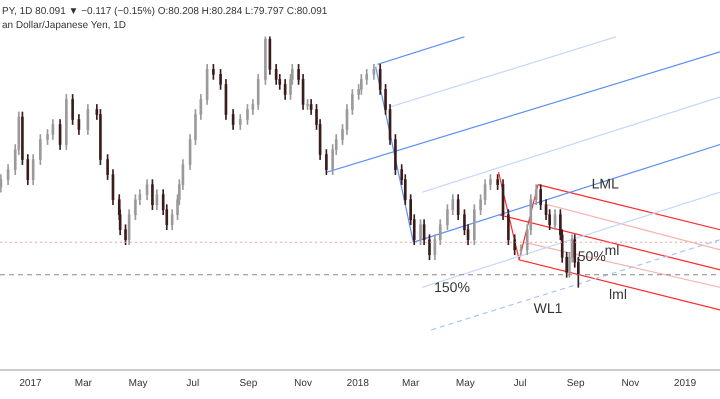  Describe the element at coordinates (548, 308) in the screenshot. I see `text: WL1` at that location.